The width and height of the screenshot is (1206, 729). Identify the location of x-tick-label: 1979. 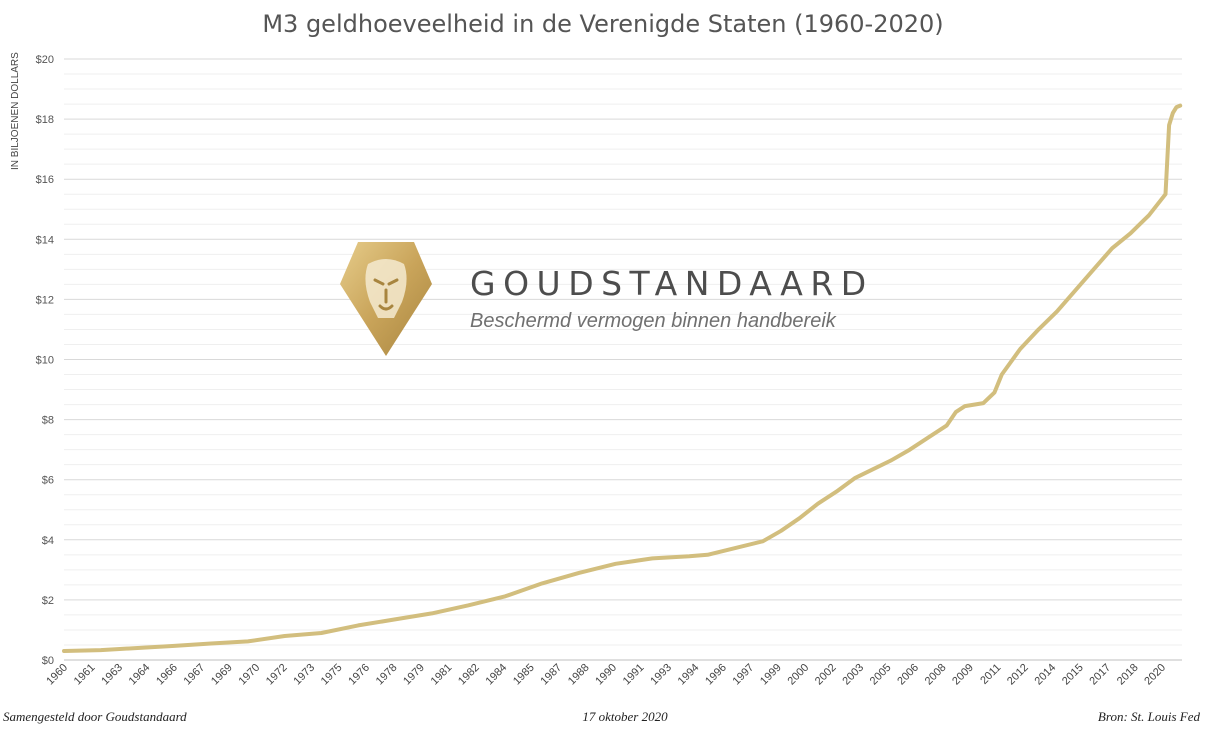
(414, 675).